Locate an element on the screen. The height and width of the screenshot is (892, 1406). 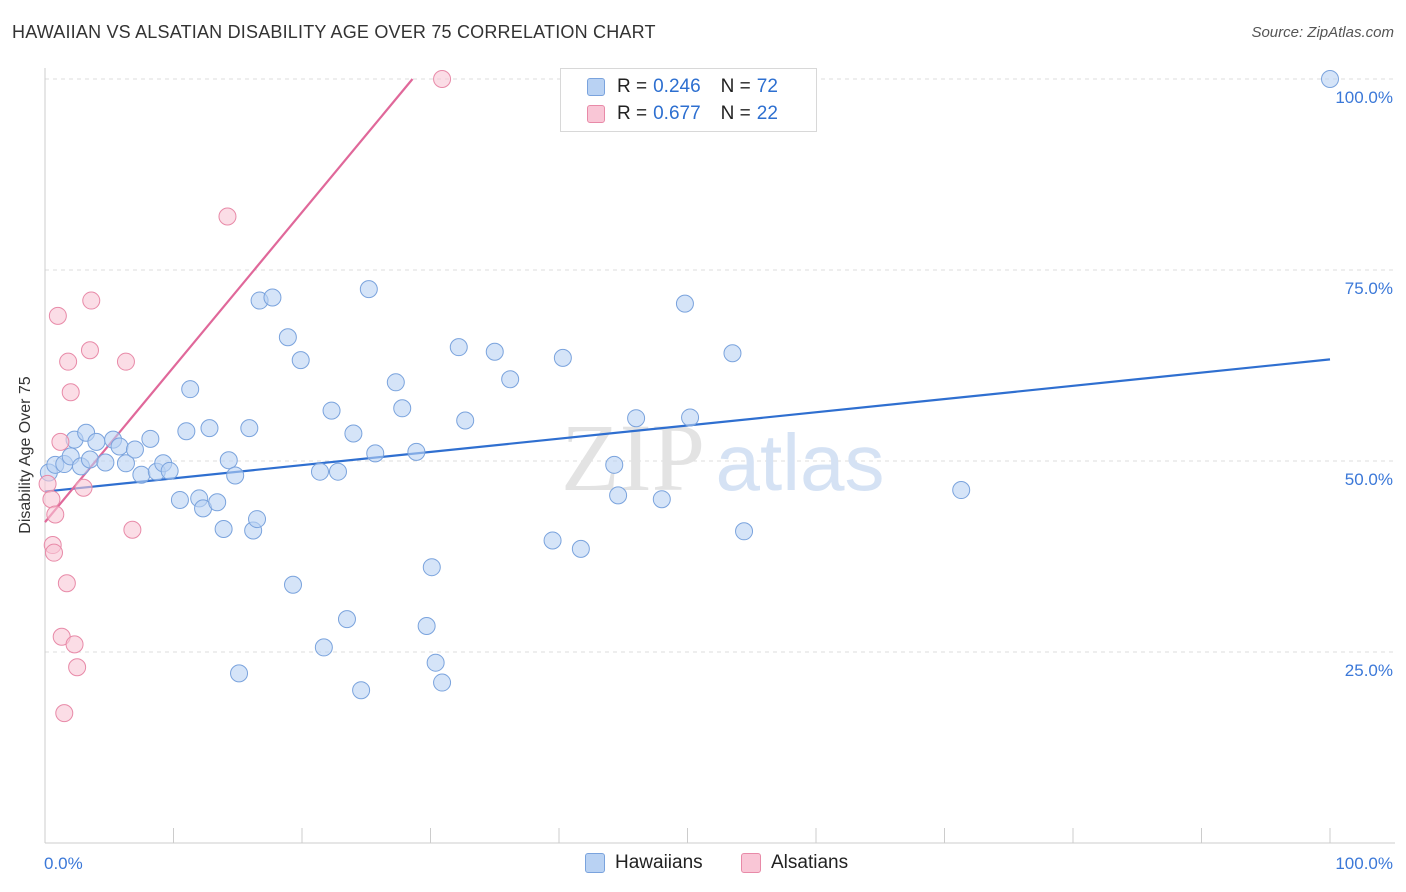
x-tick-label: 0.0% is located at coordinates (63, 863).